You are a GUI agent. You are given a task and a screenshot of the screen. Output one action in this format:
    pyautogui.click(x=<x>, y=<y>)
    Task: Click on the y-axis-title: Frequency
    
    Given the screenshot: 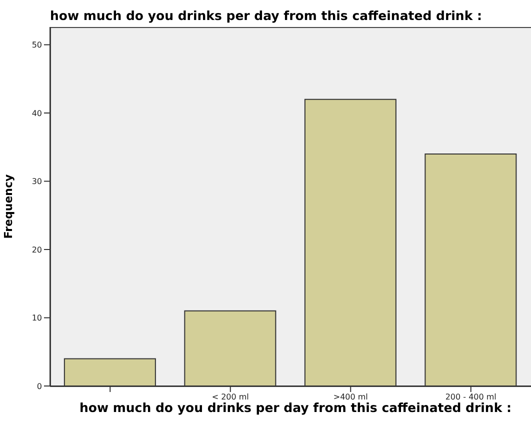 What is the action you would take?
    pyautogui.click(x=8, y=206)
    